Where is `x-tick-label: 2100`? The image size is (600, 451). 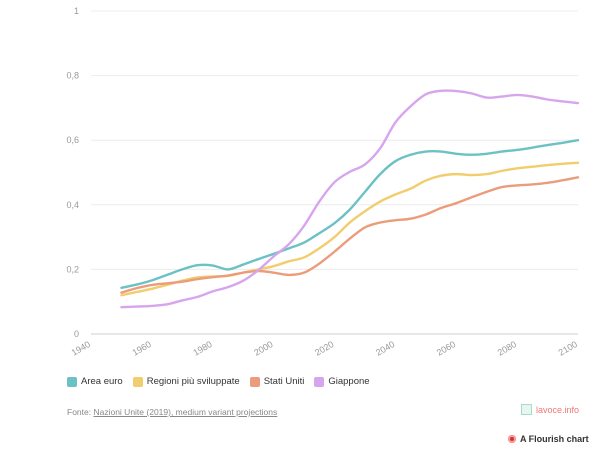
x-tick-label: 2100 is located at coordinates (568, 348).